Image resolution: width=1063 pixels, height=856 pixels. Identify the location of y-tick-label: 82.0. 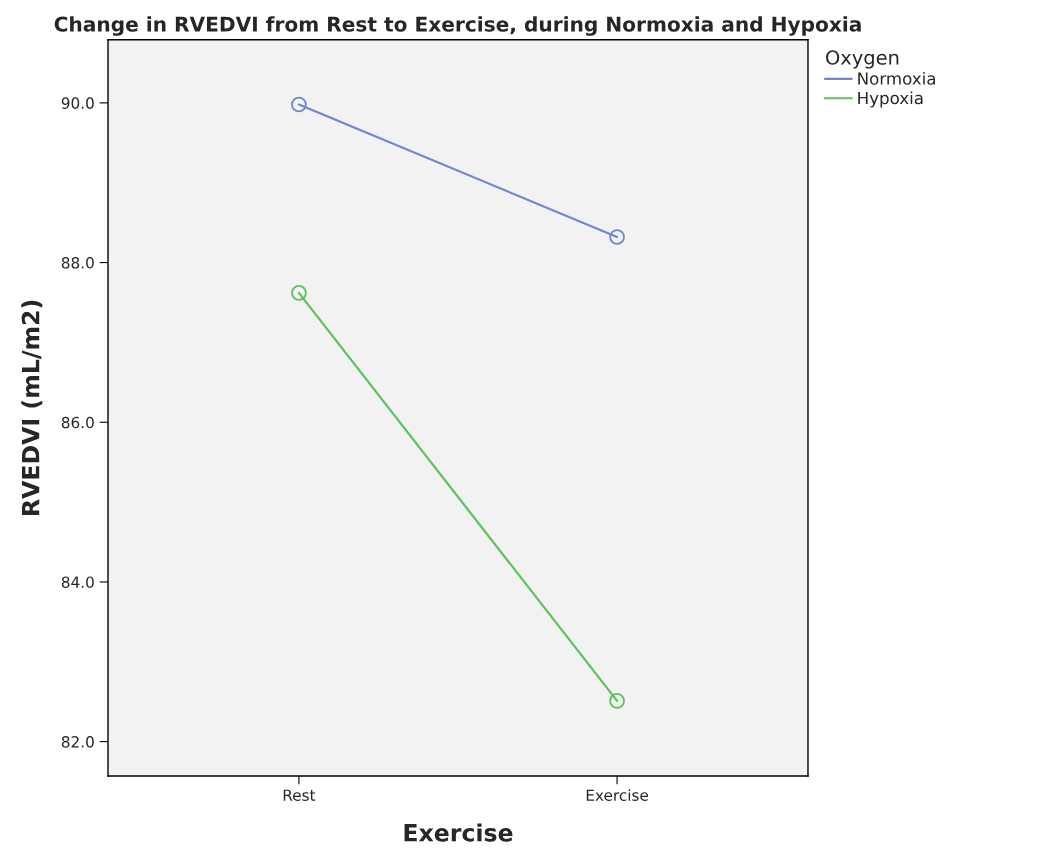
(77, 742).